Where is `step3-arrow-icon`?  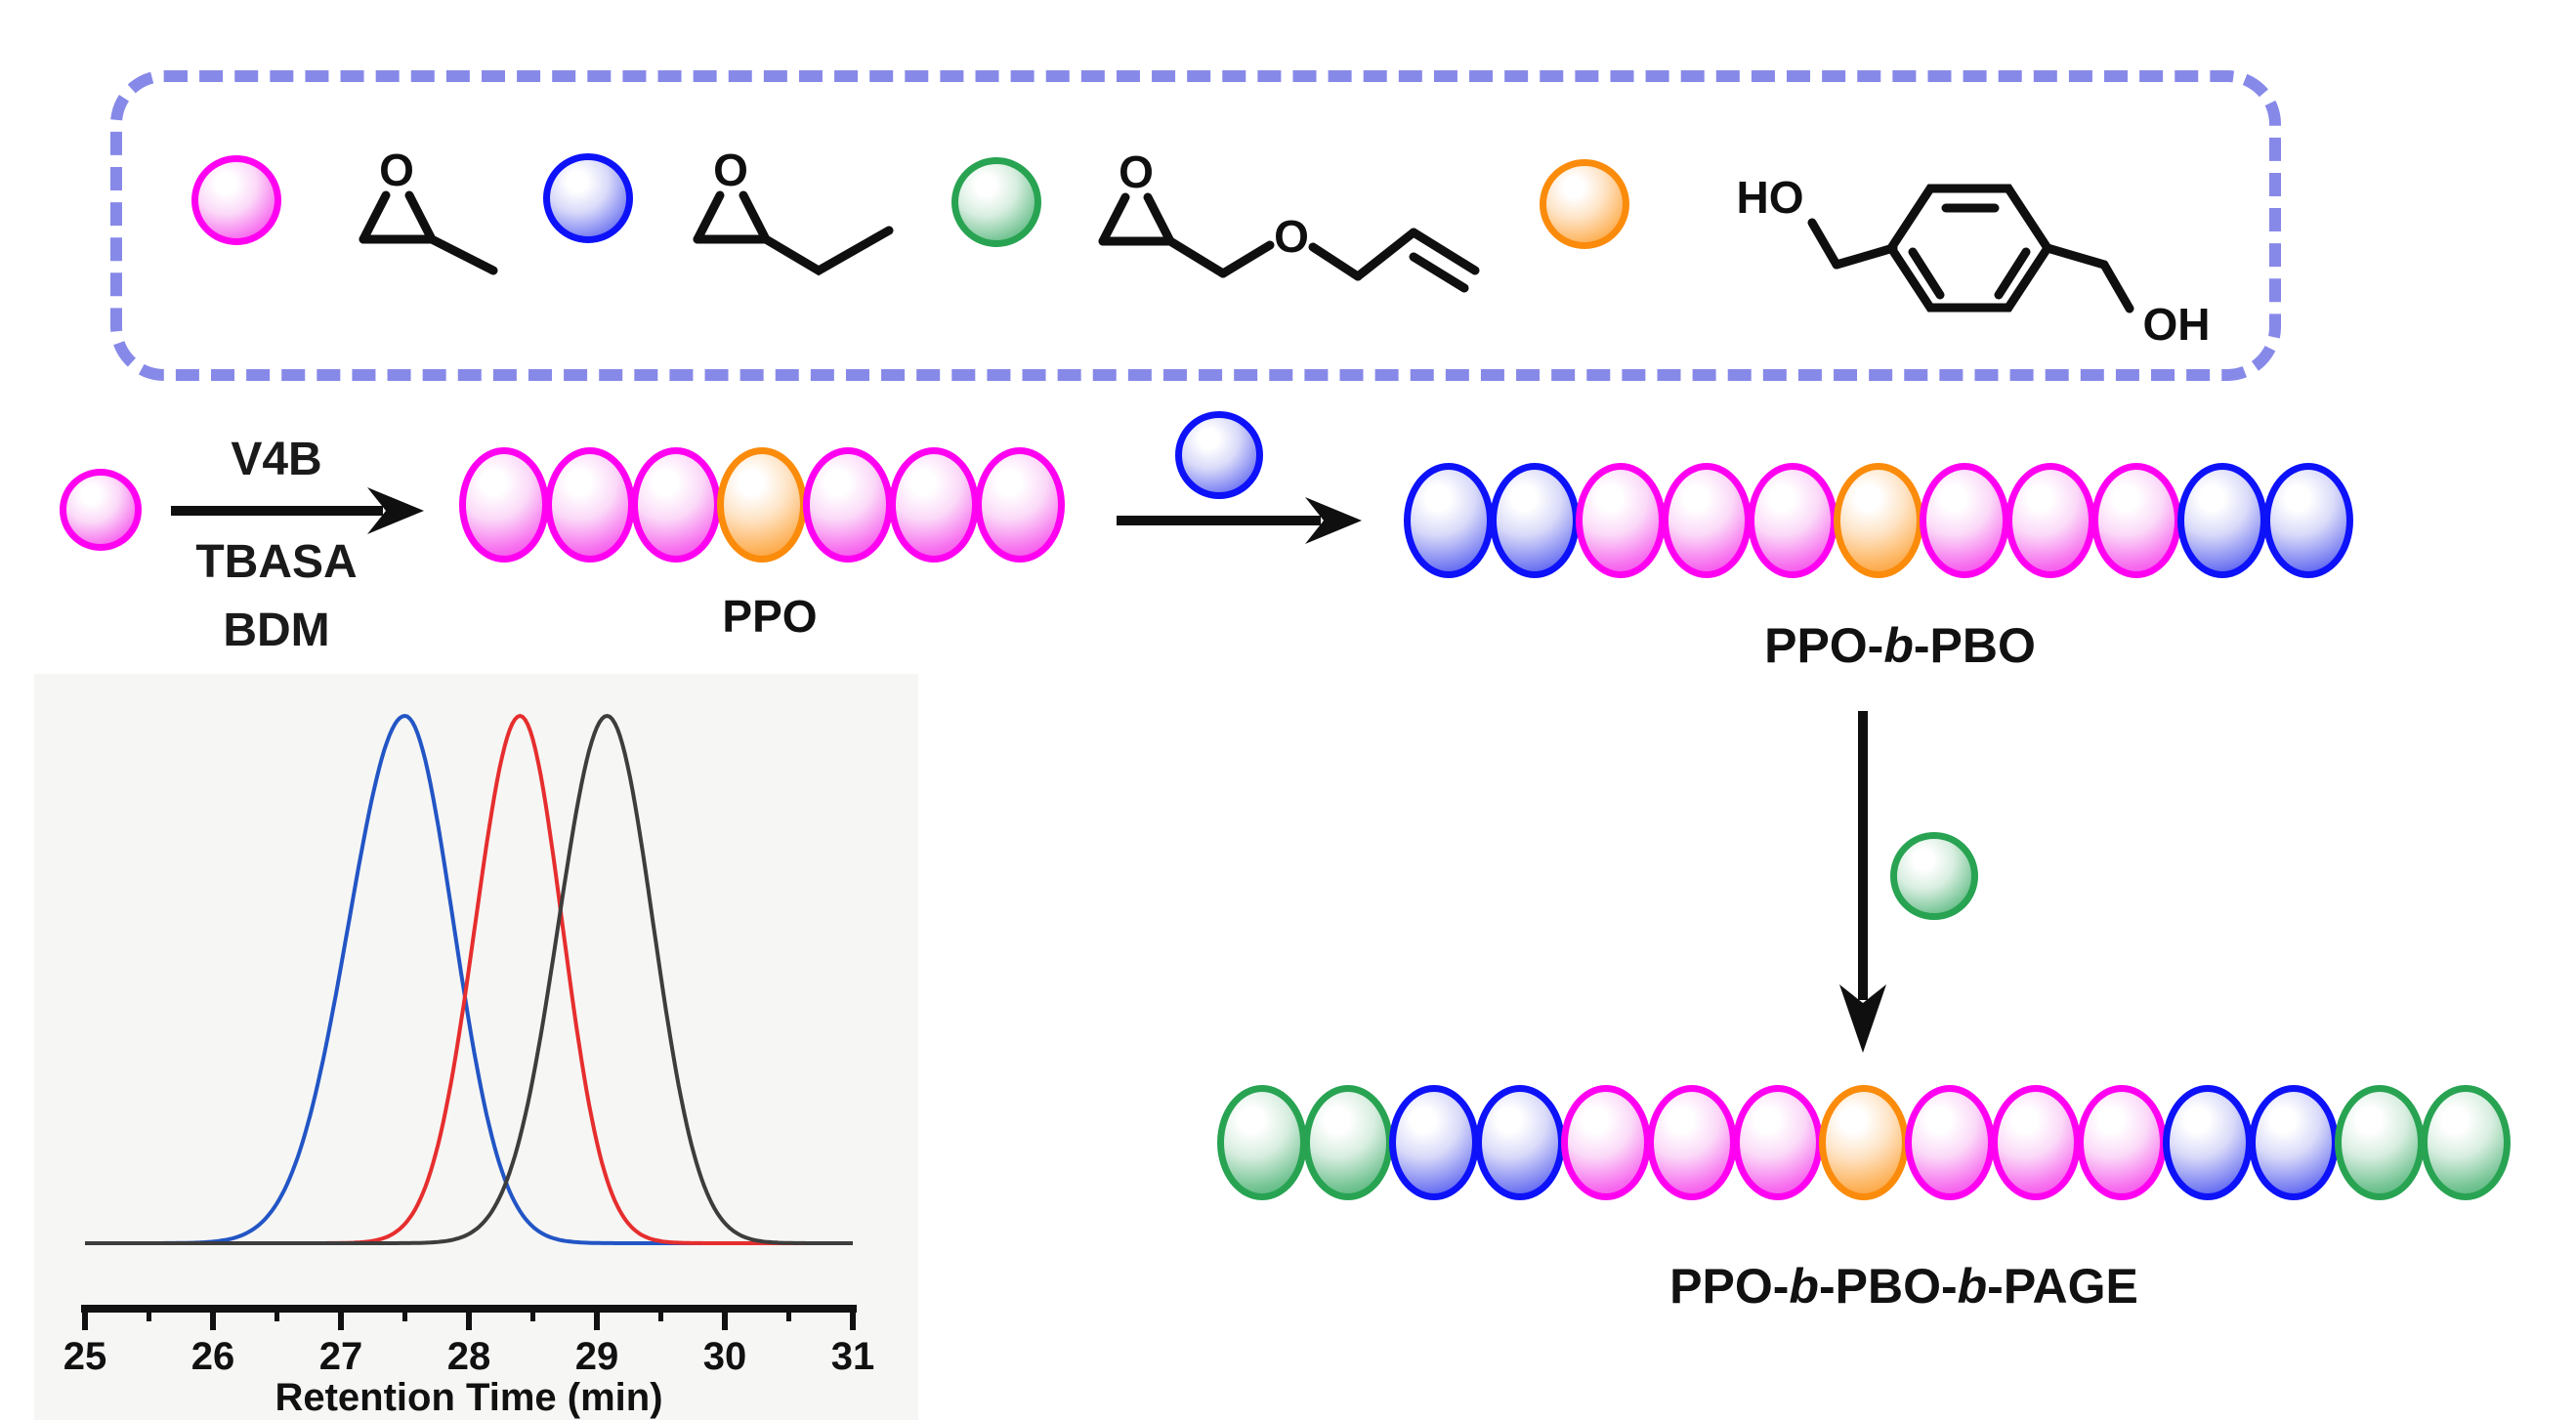 step3-arrow-icon is located at coordinates (1862, 882).